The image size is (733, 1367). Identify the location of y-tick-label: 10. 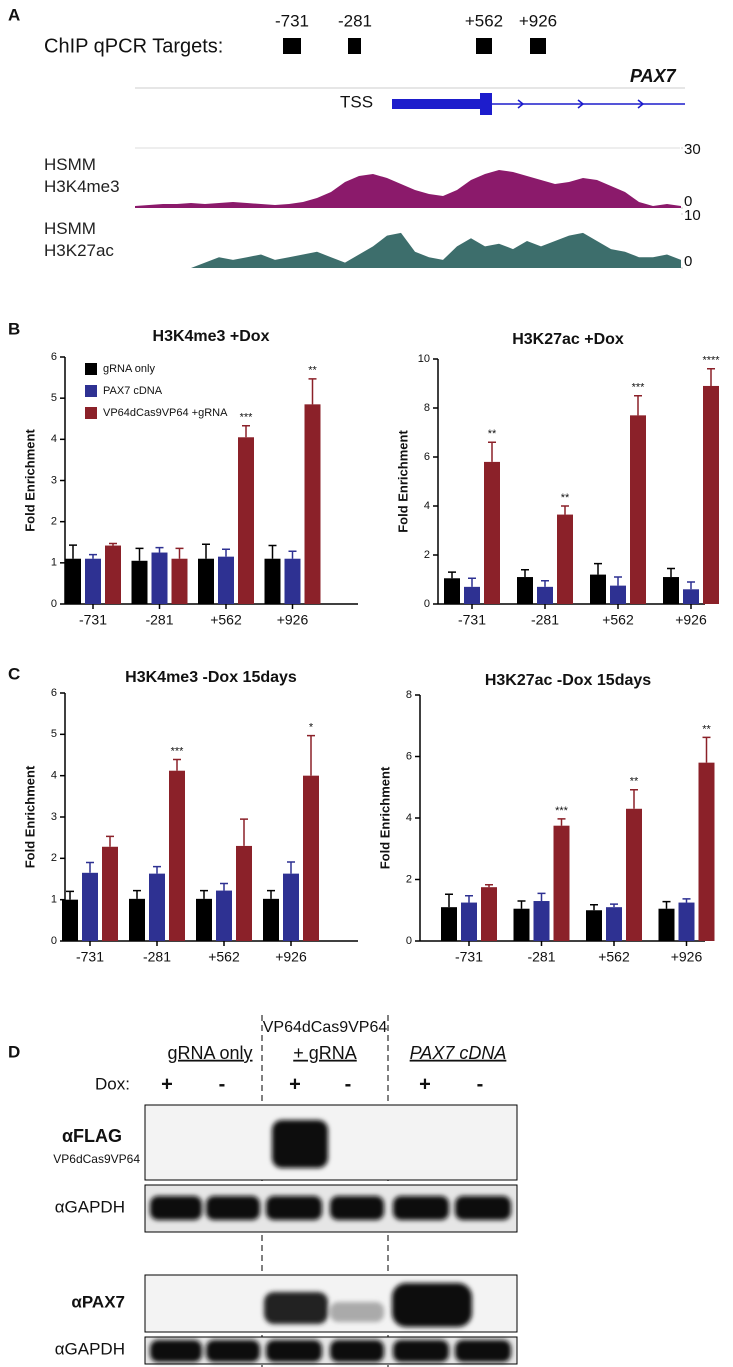
(424, 359).